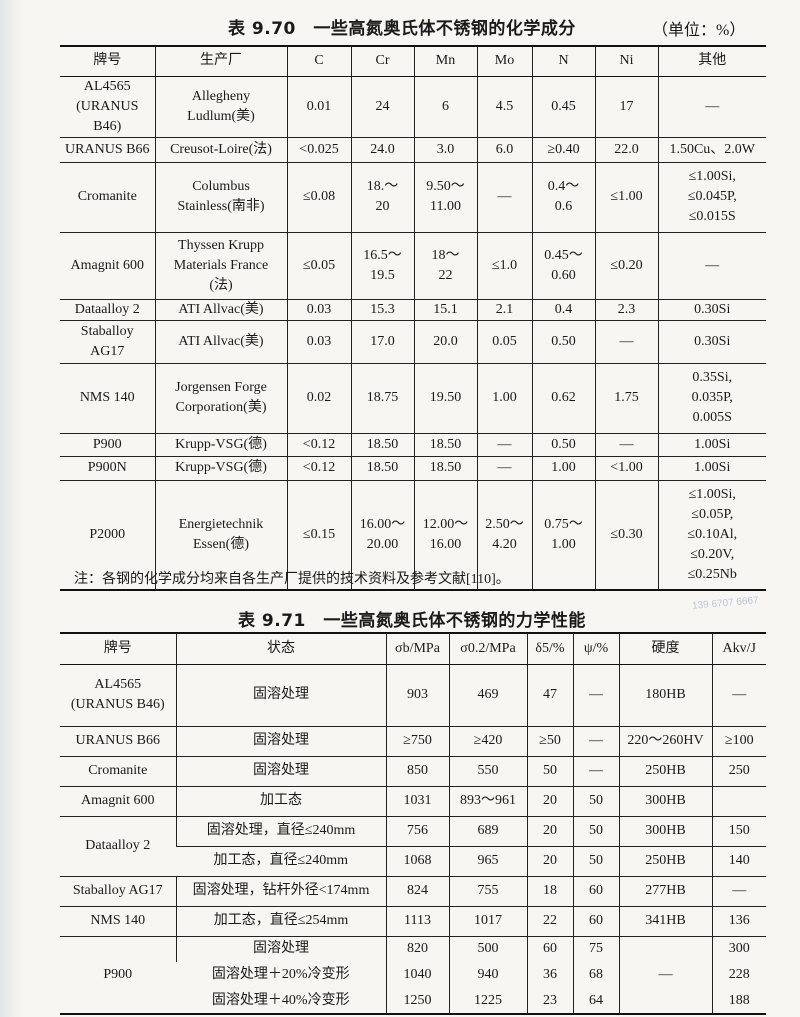  Describe the element at coordinates (563, 61) in the screenshot. I see `column-header: N` at that location.